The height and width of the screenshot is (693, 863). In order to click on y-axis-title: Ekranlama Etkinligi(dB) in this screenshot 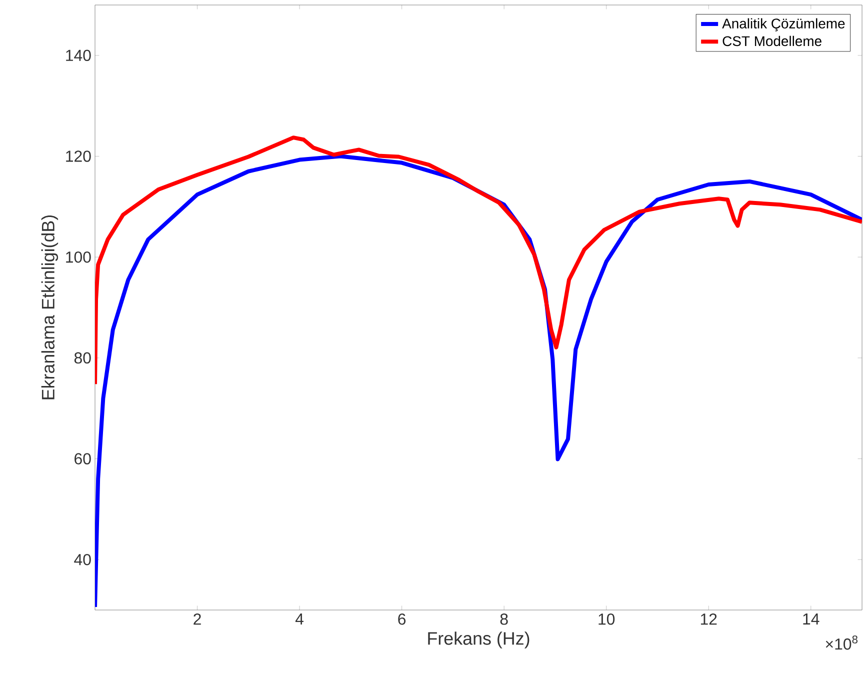, I will do `click(49, 307)`.